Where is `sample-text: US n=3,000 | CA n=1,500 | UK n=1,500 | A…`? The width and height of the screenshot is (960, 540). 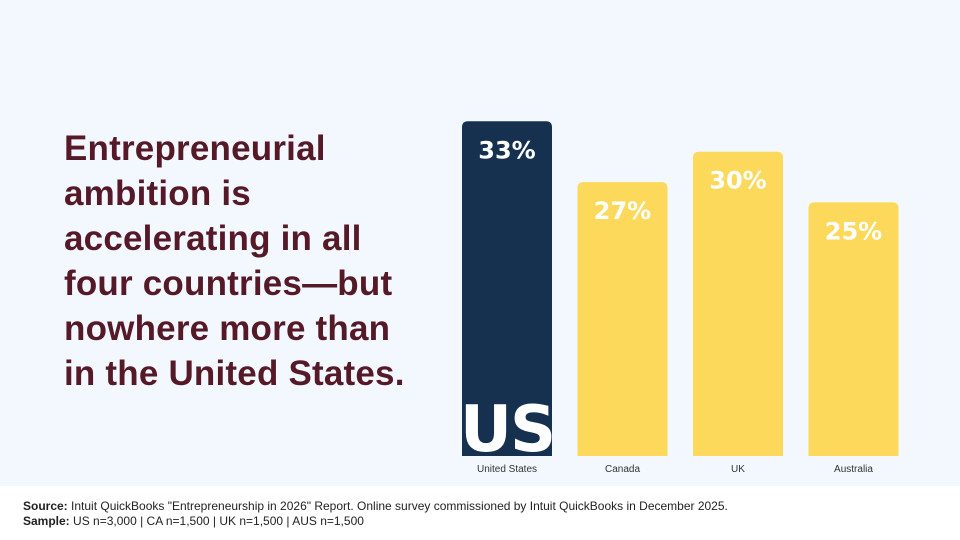 sample-text: US n=3,000 | CA n=1,500 | UK n=1,500 | A… is located at coordinates (216, 521).